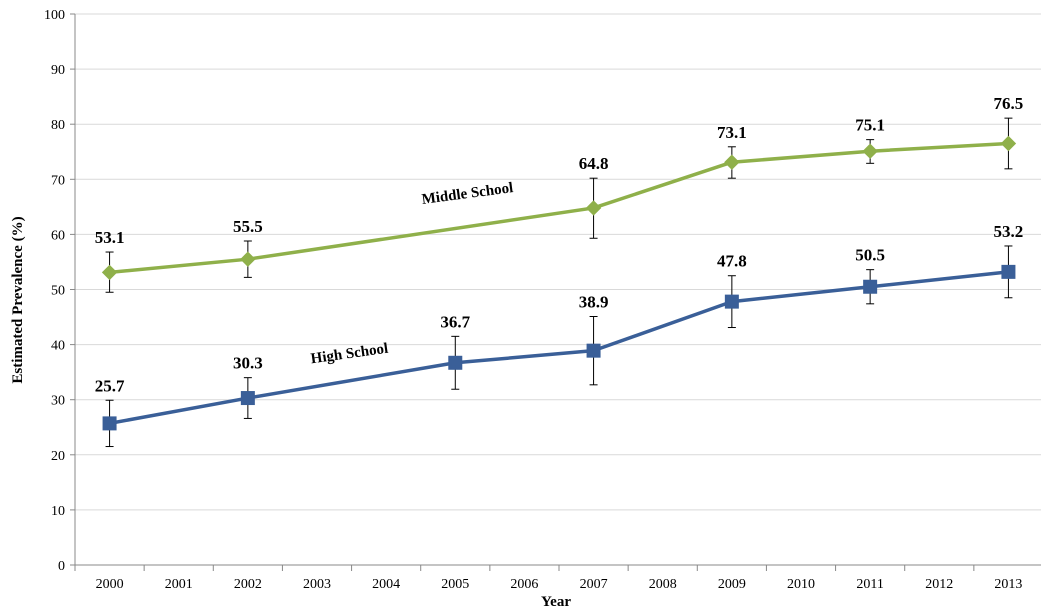 This screenshot has width=1041, height=613. I want to click on x-tick-label: 2012, so click(939, 584).